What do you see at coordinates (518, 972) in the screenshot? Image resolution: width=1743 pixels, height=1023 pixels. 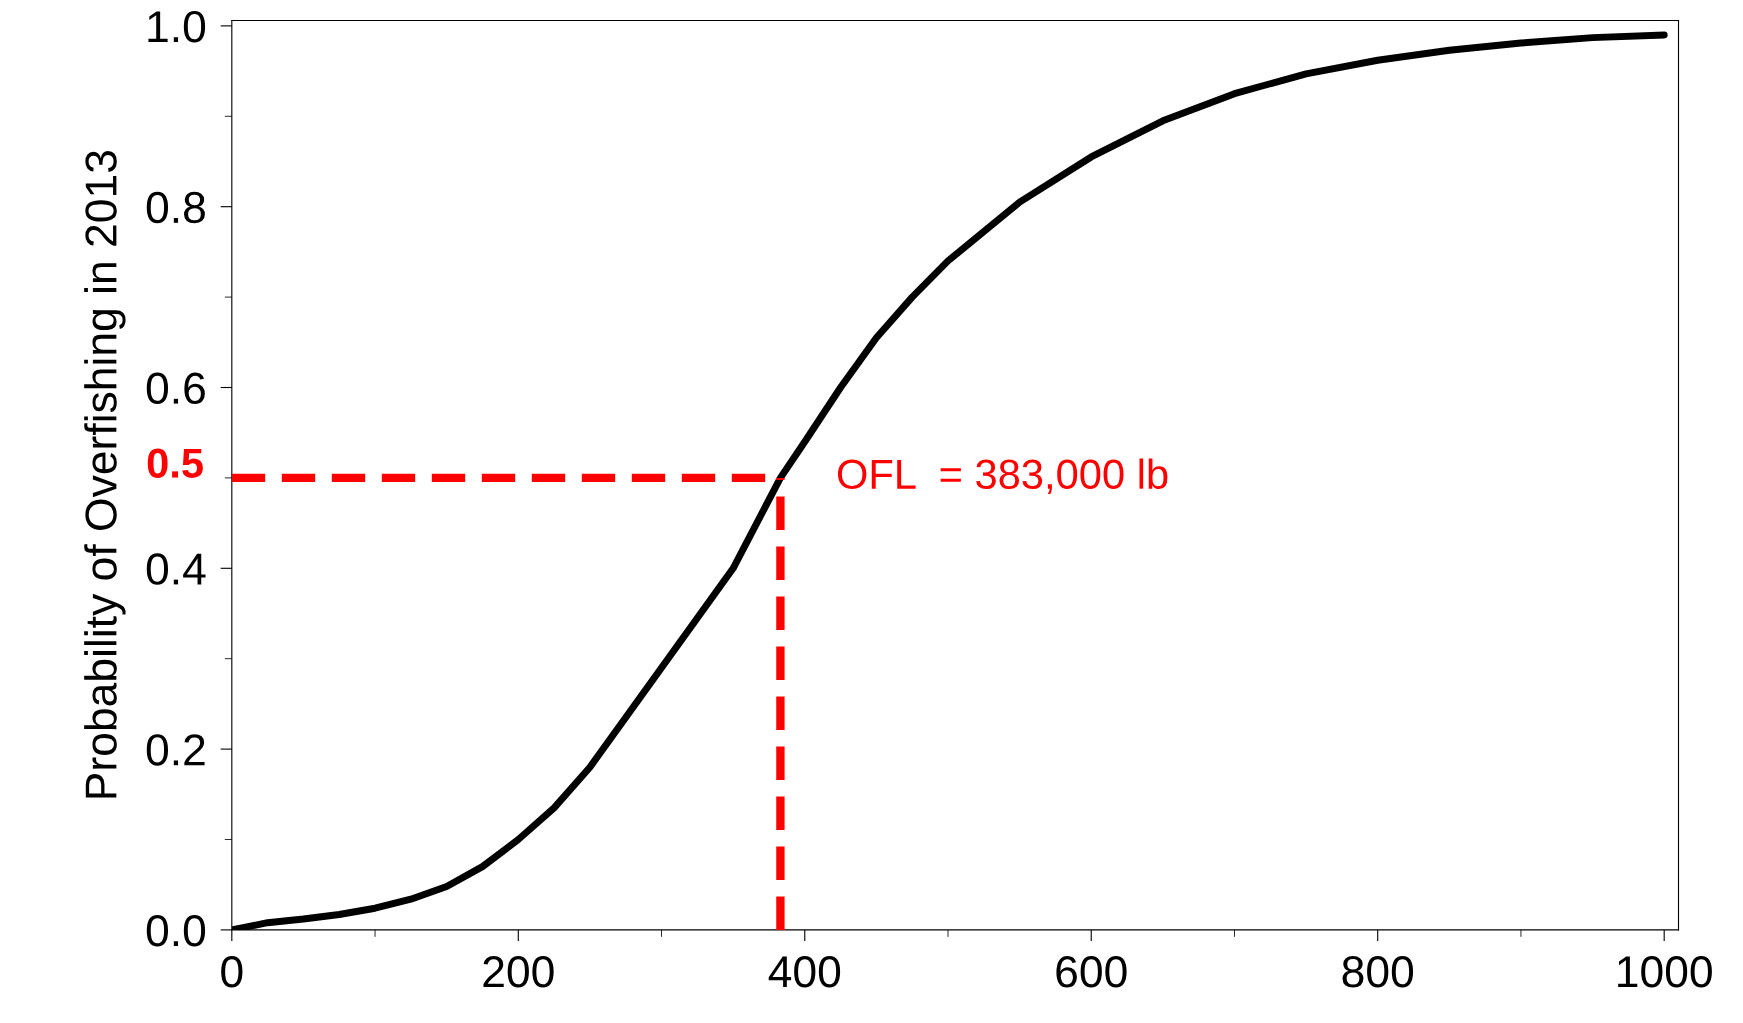 I see `x-tick-label: 200` at bounding box center [518, 972].